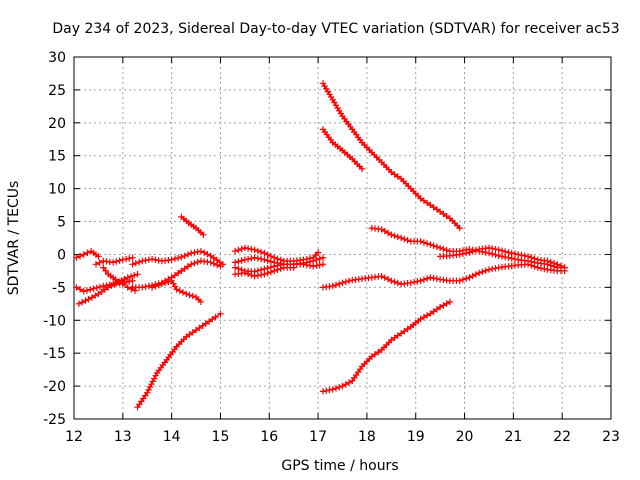  What do you see at coordinates (54, 420) in the screenshot?
I see `y-tick-label: -25` at bounding box center [54, 420].